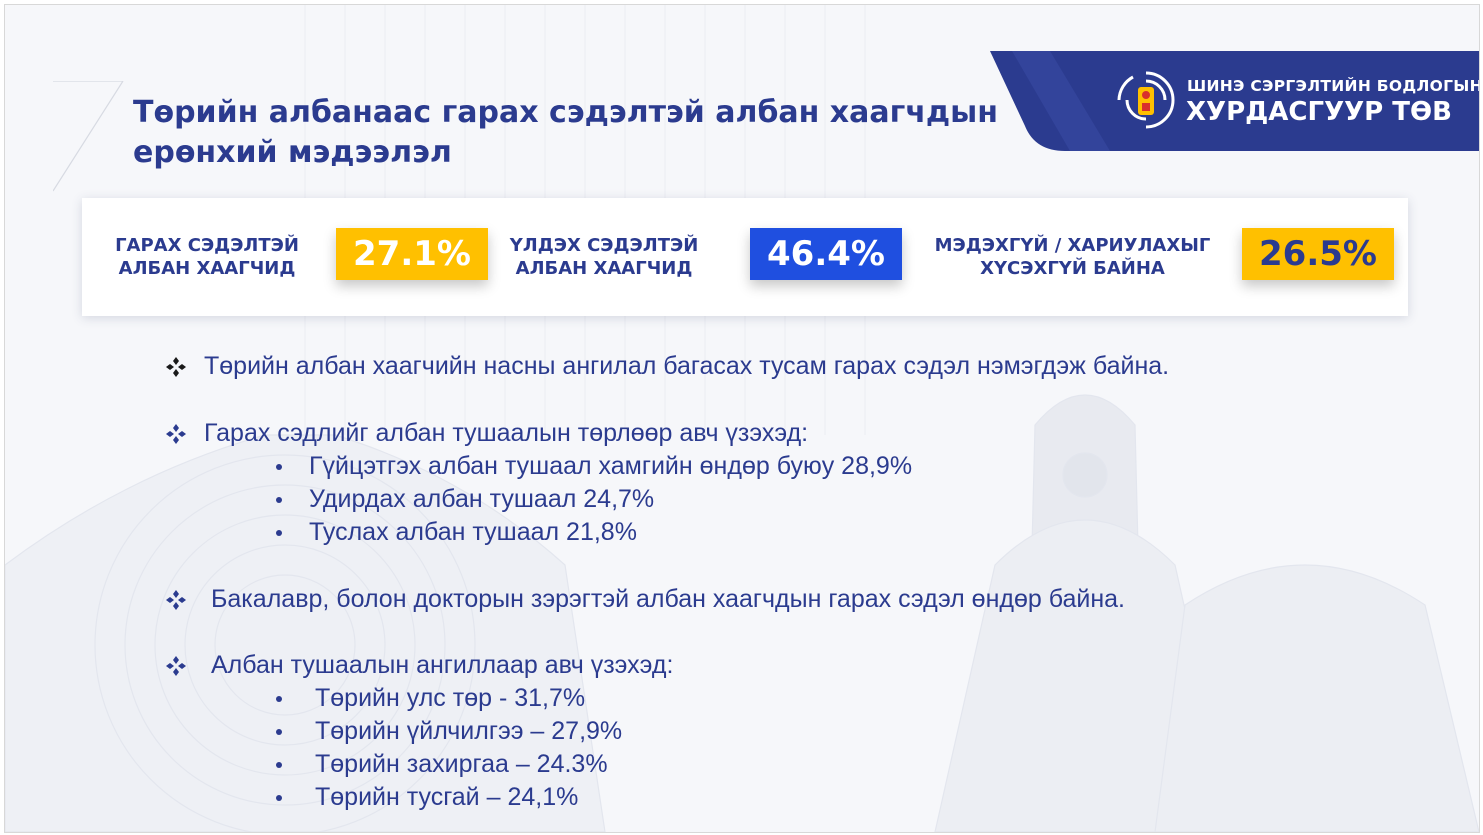 This screenshot has width=1483, height=835. I want to click on sub-item-political: Төрийн улс төр - 31,7%, so click(450, 698).